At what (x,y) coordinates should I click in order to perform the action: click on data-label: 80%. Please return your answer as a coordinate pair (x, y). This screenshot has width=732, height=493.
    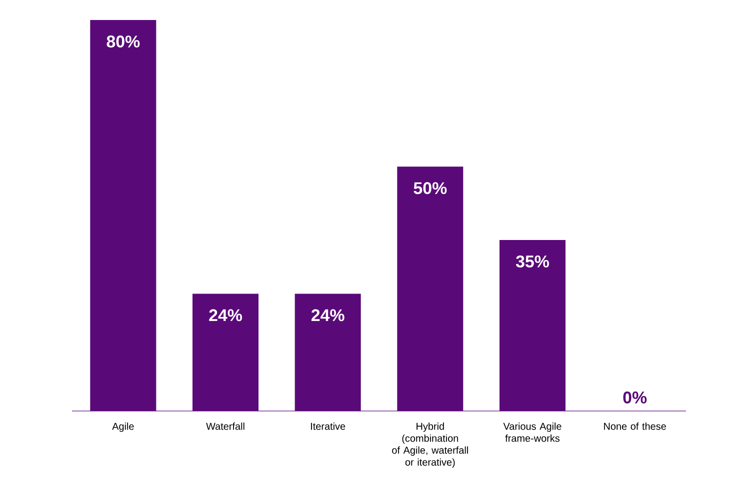
    Looking at the image, I should click on (123, 42).